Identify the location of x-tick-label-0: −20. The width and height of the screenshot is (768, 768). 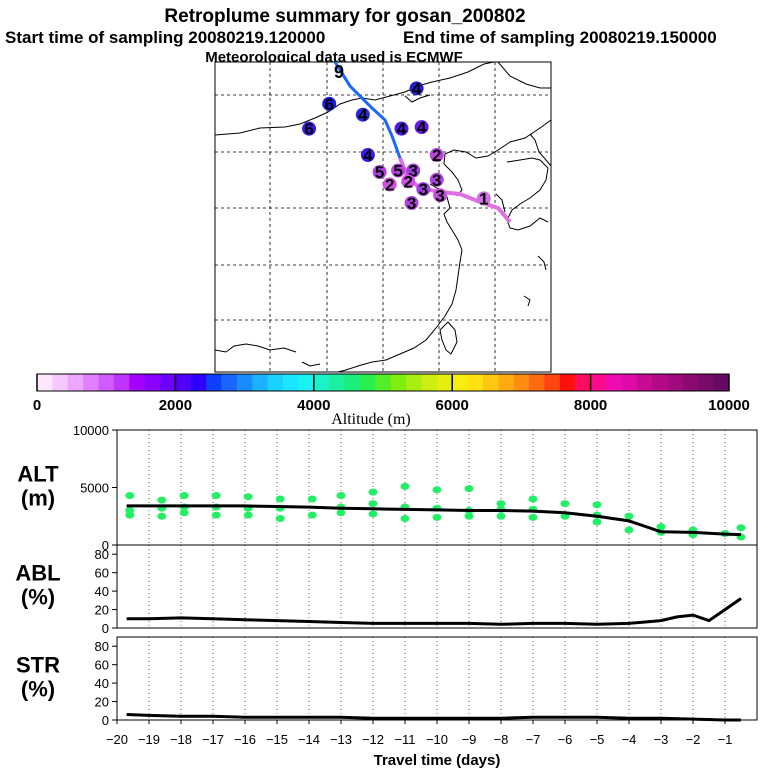
(117, 739).